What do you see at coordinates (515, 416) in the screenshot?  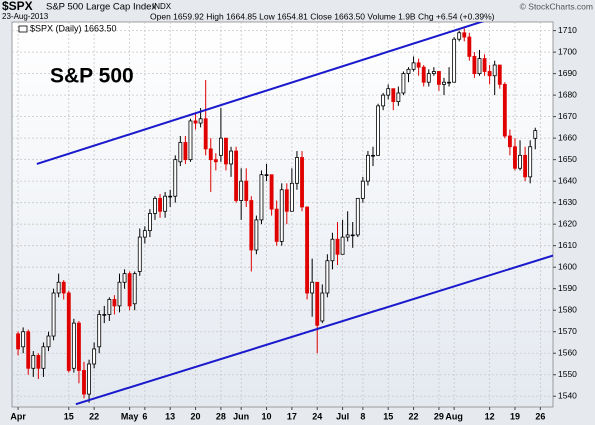 I see `x-tick-label: 19` at bounding box center [515, 416].